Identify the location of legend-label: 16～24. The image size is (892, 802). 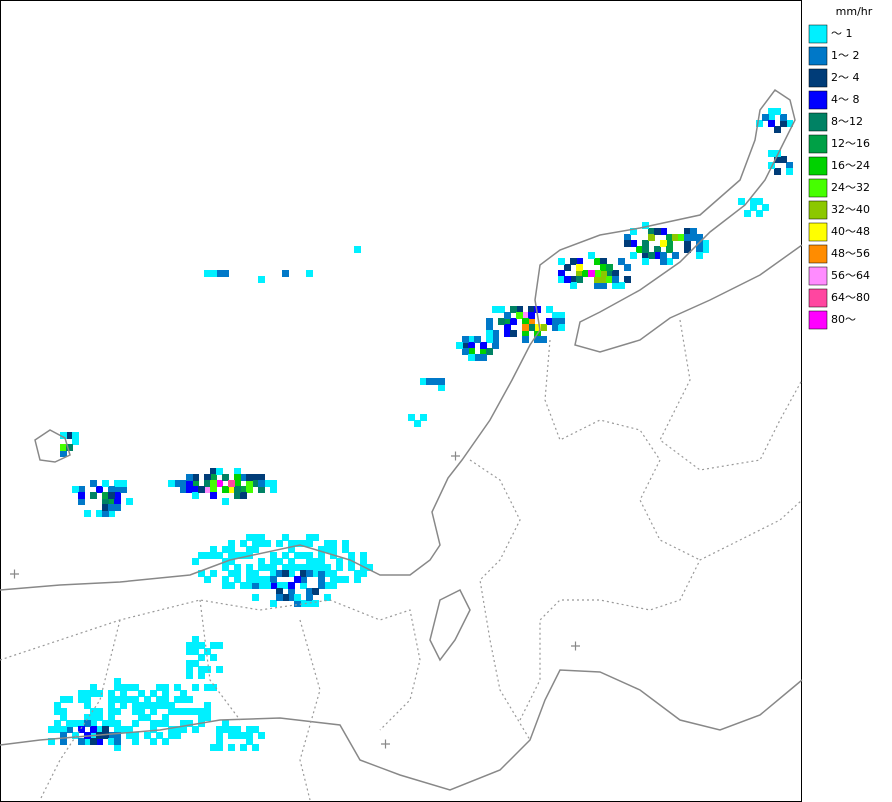
(850, 165).